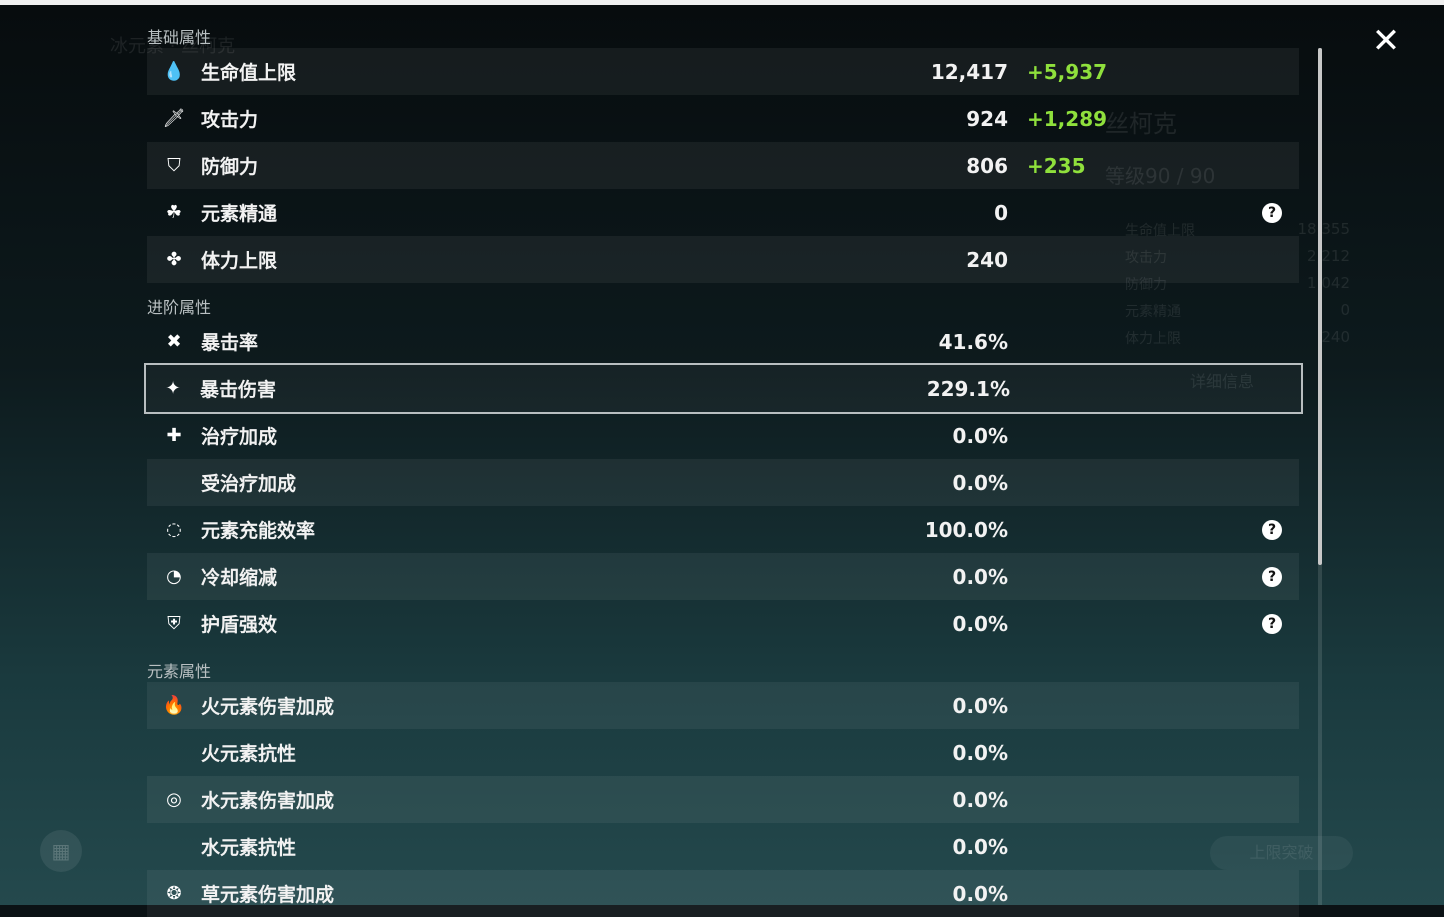 The height and width of the screenshot is (917, 1444). Describe the element at coordinates (723, 623) in the screenshot. I see `stat-row: ⛨ 护盾强效 0.0%?` at that location.